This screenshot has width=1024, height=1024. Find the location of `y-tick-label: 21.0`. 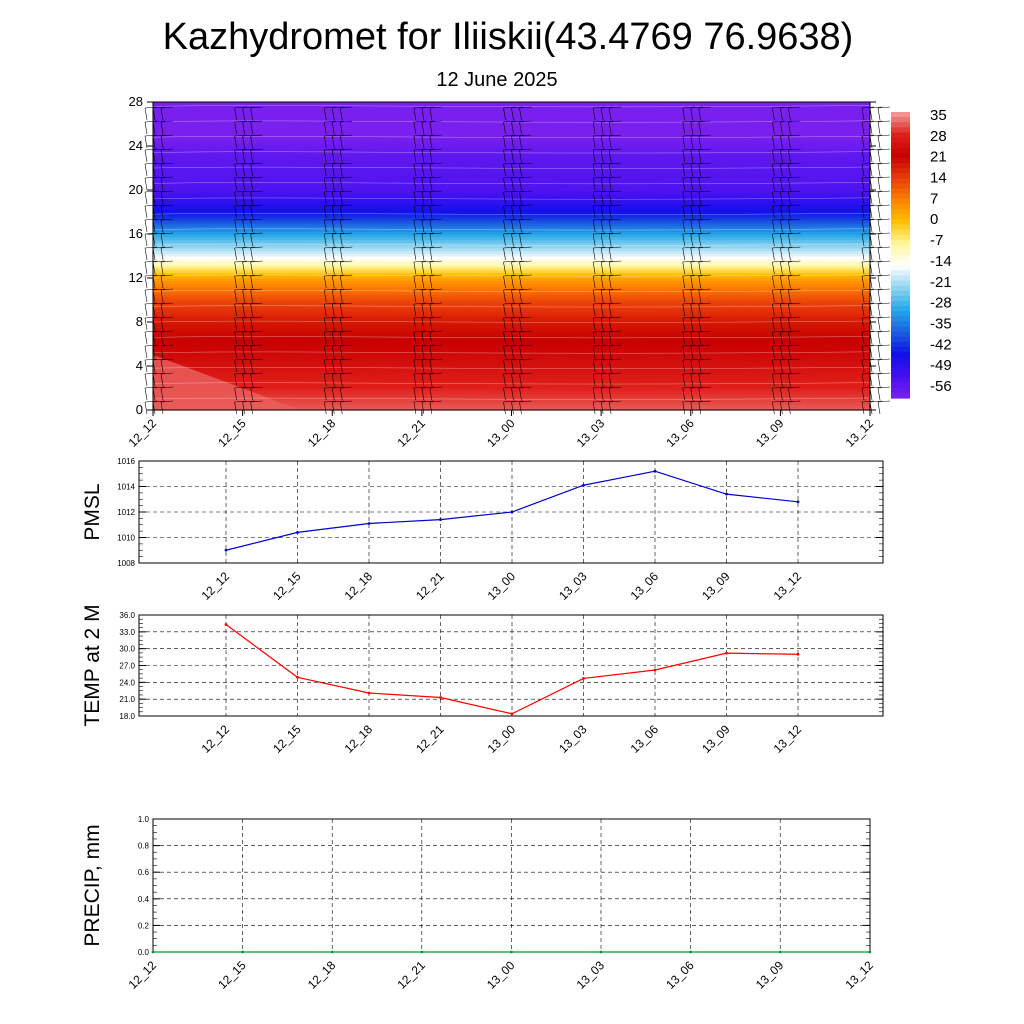

y-tick-label: 21.0 is located at coordinates (127, 699).